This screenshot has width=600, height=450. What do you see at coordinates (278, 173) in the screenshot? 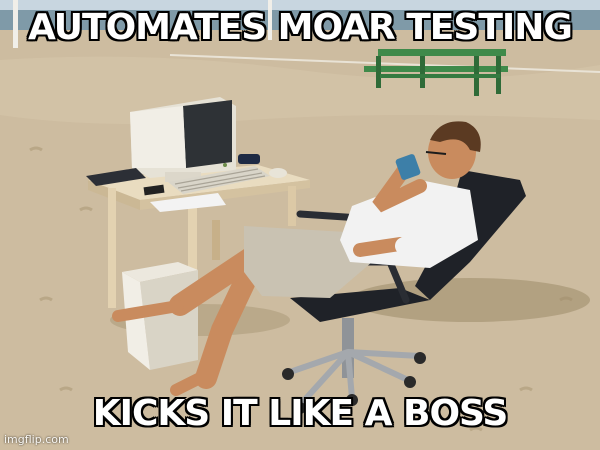
I see `mouse` at bounding box center [278, 173].